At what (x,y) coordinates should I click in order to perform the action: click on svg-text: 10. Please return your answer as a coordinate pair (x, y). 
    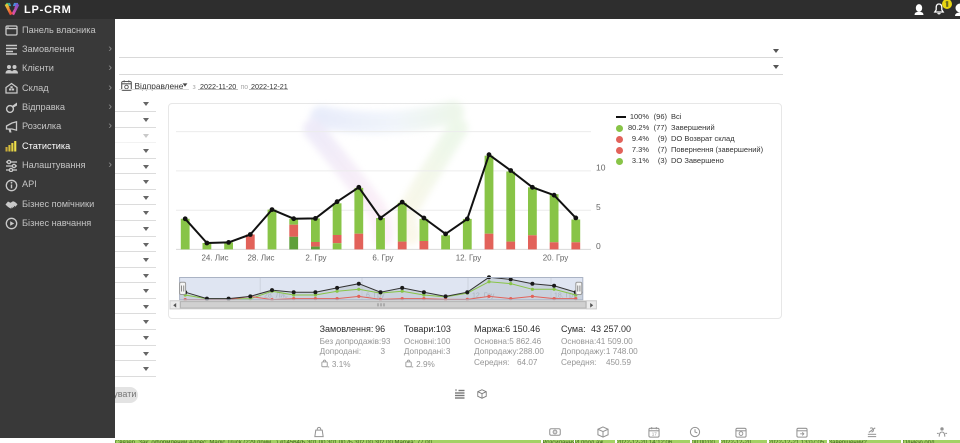
    Looking at the image, I should click on (601, 168).